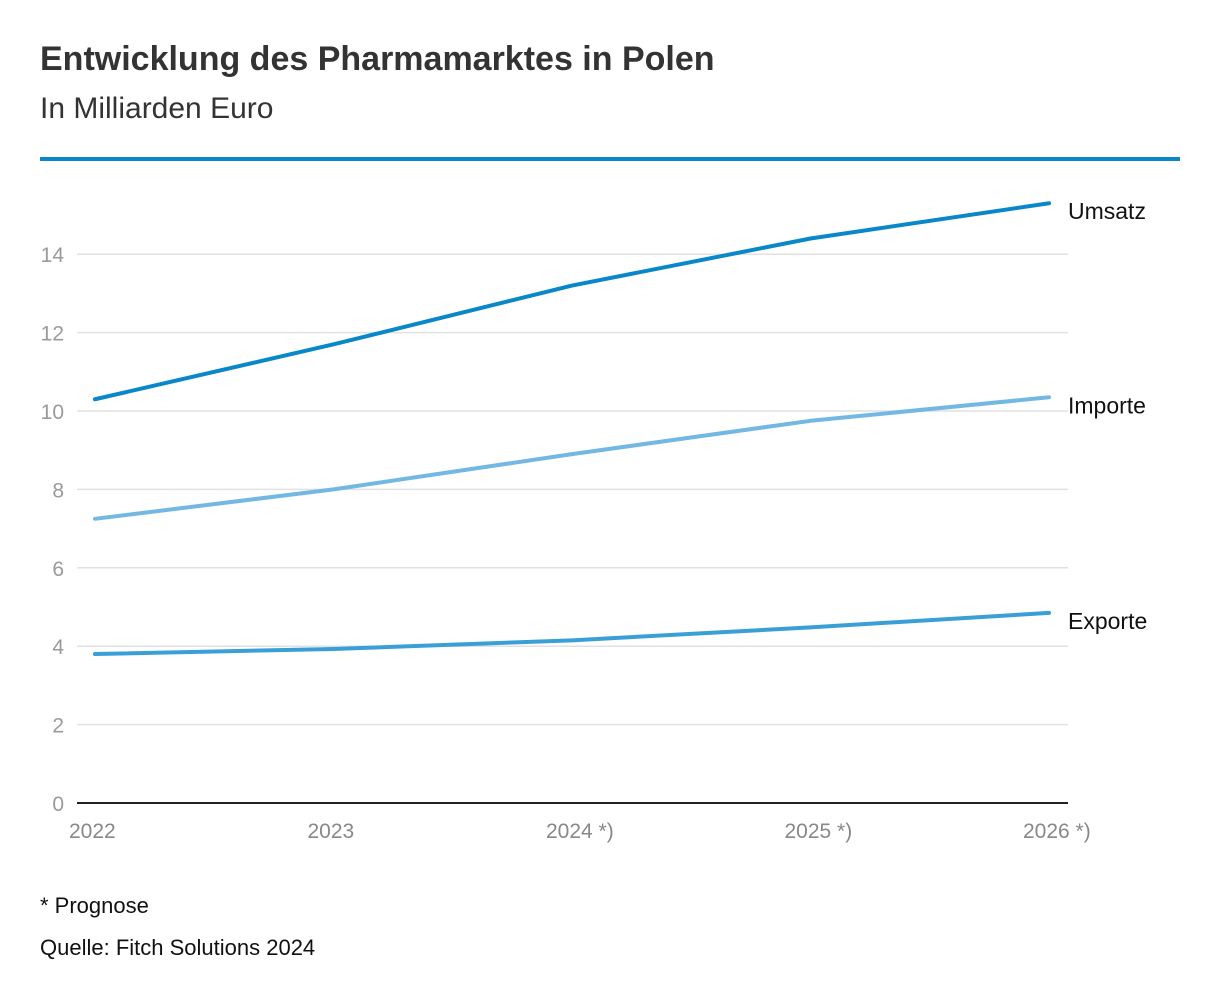  Describe the element at coordinates (377, 59) in the screenshot. I see `chart-title: Entwicklung des Pharmamarktes in Polen` at that location.